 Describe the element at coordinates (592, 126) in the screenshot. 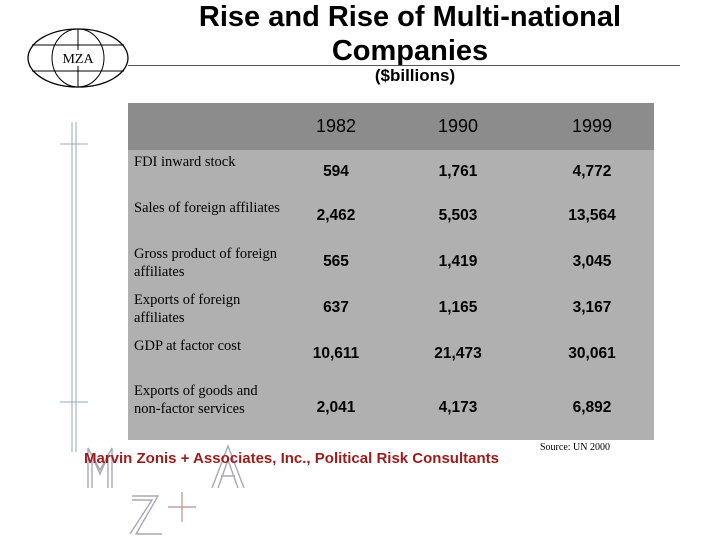

I see `column-header-1999: 1999` at that location.